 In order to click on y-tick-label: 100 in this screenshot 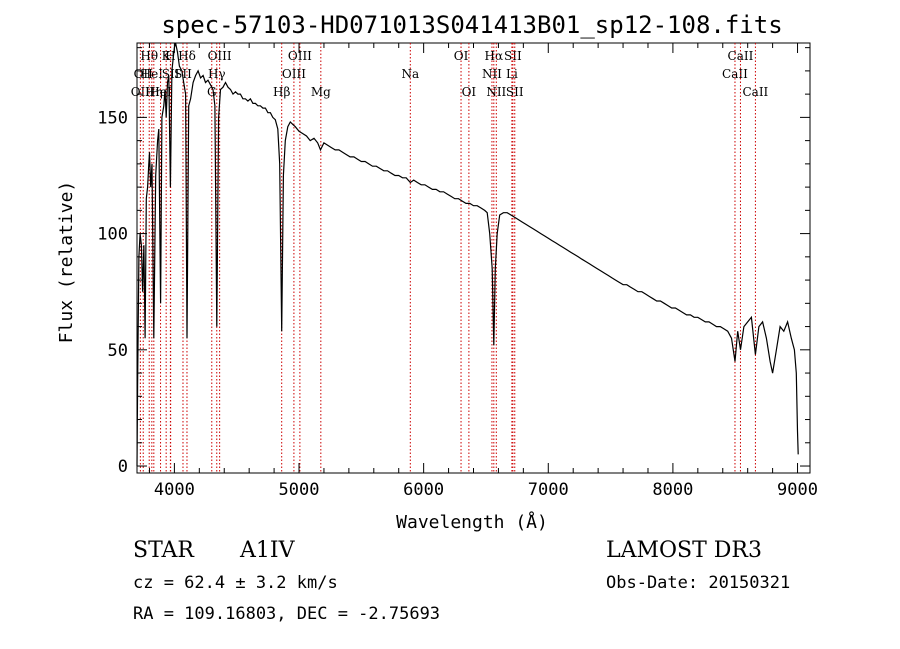, I will do `click(112, 235)`.